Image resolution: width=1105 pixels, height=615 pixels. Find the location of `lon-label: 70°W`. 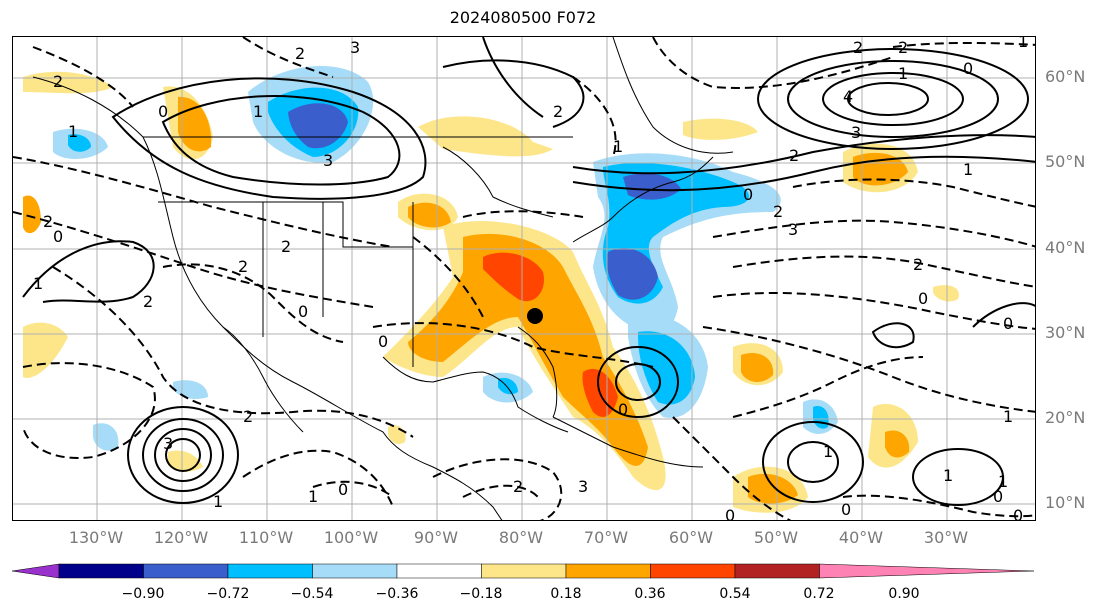

lon-label: 70°W is located at coordinates (606, 537).